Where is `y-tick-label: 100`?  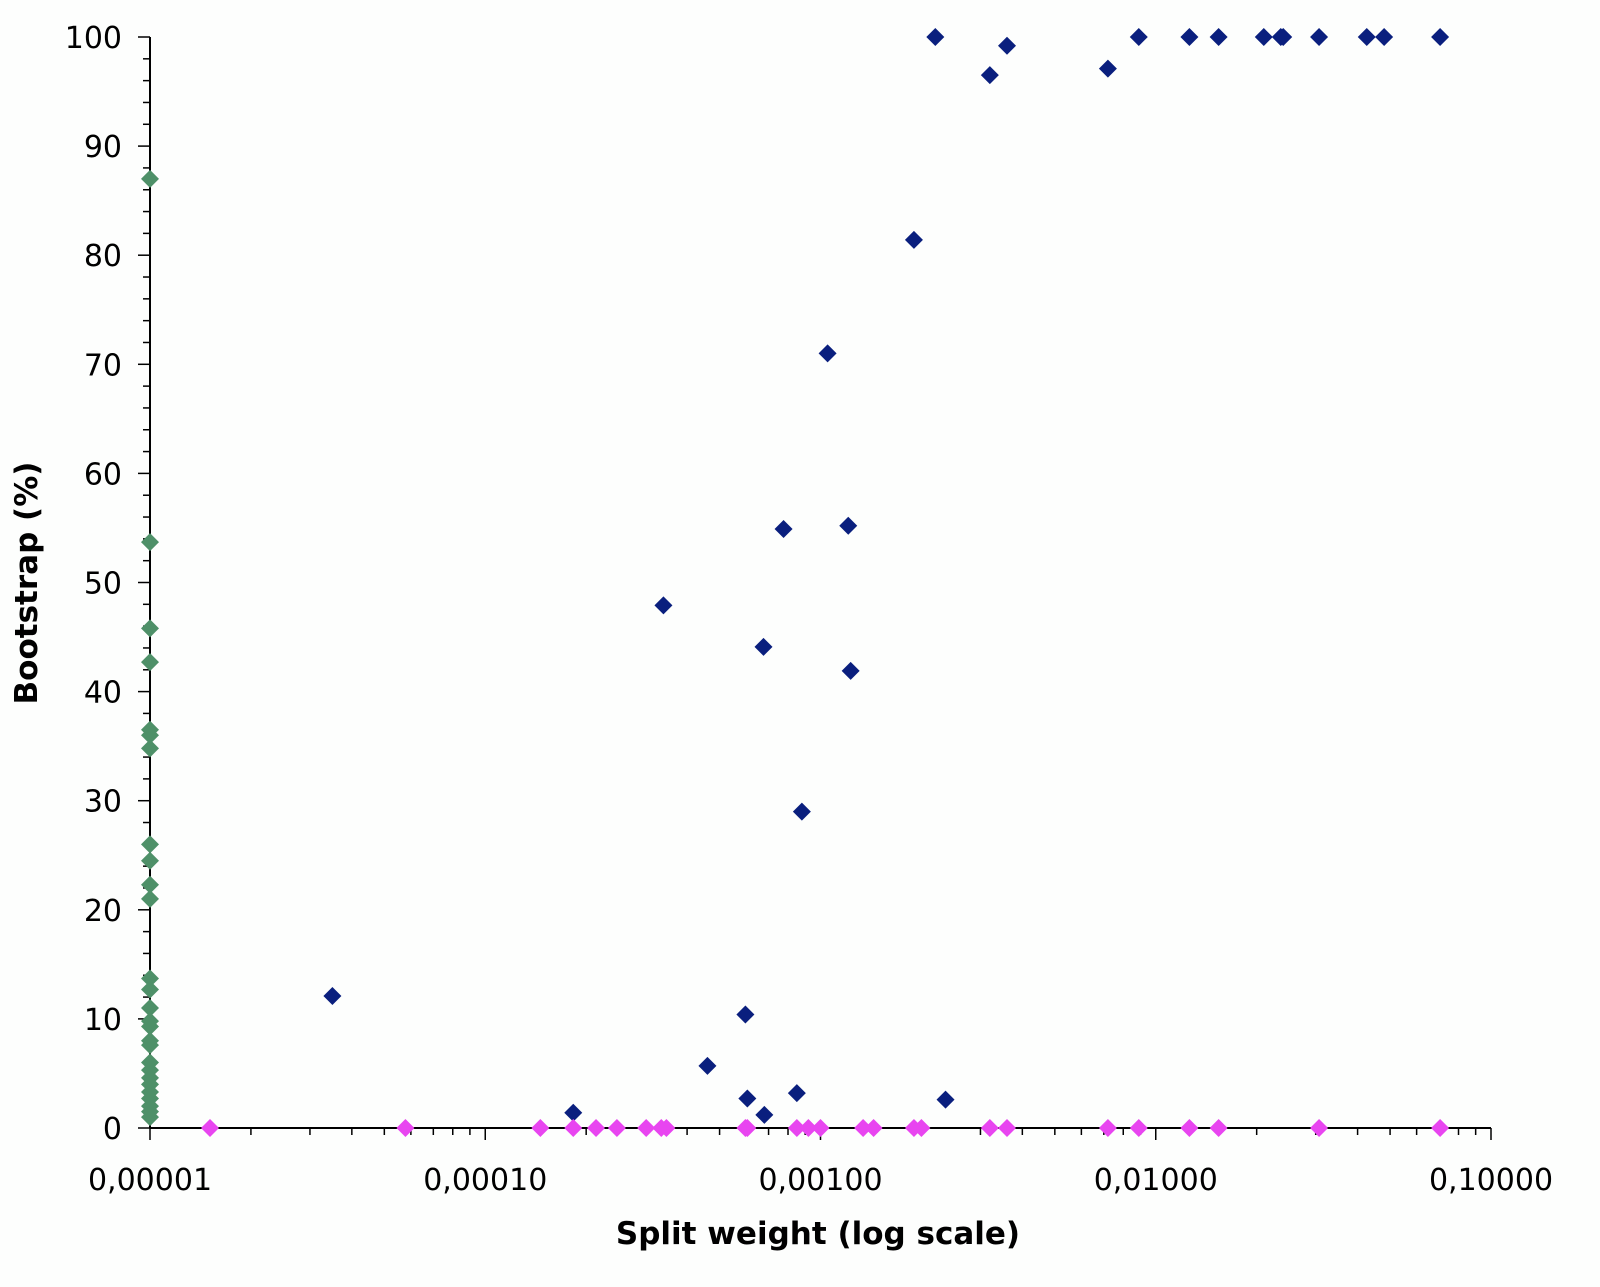 y-tick-label: 100 is located at coordinates (93, 38).